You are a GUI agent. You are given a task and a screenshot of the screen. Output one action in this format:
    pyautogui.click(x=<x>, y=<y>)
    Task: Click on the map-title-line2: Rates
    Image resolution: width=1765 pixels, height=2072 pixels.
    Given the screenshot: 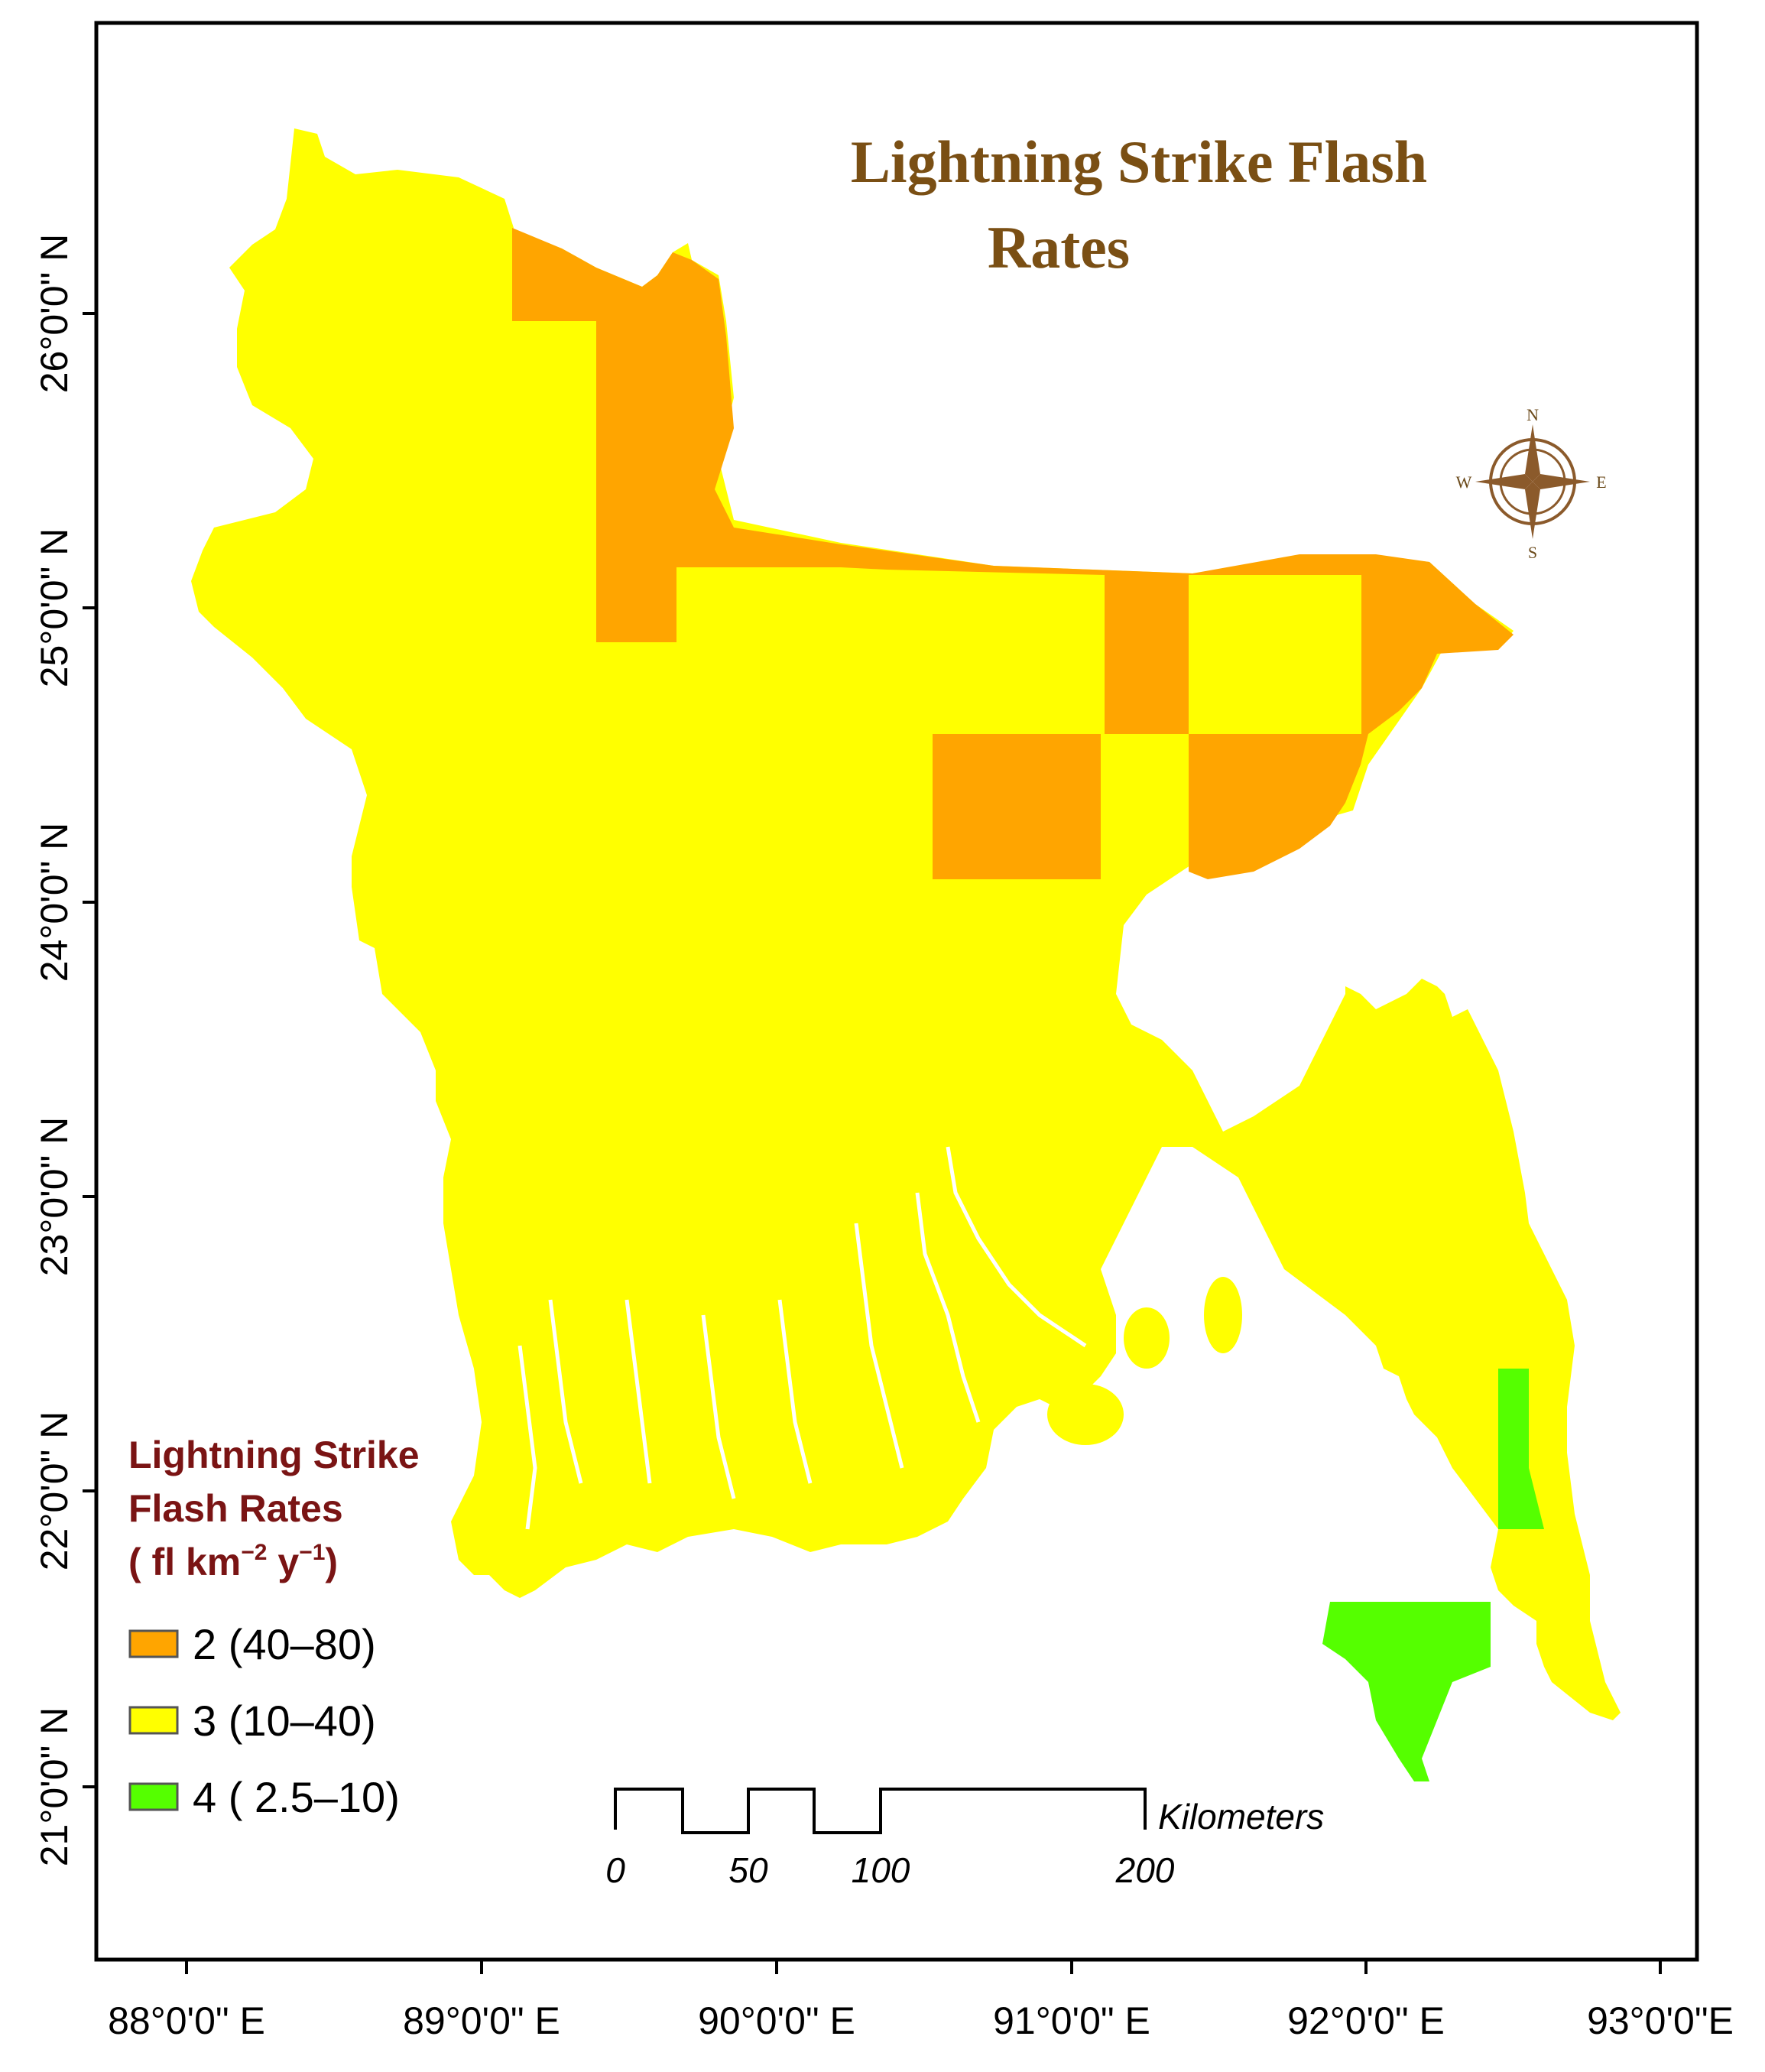 What is the action you would take?
    pyautogui.click(x=1059, y=247)
    